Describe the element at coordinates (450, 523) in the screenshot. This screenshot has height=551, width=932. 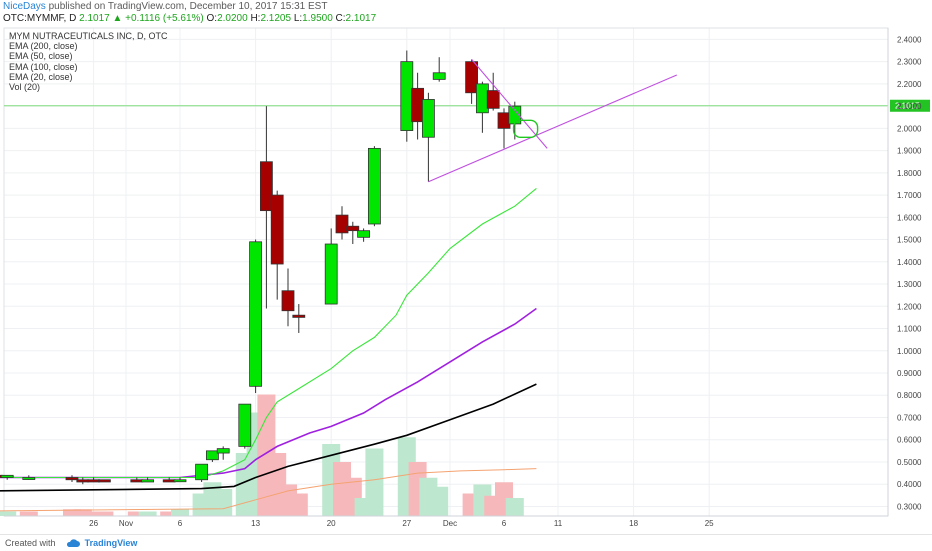
I see `date-tick-label: Dec` at that location.